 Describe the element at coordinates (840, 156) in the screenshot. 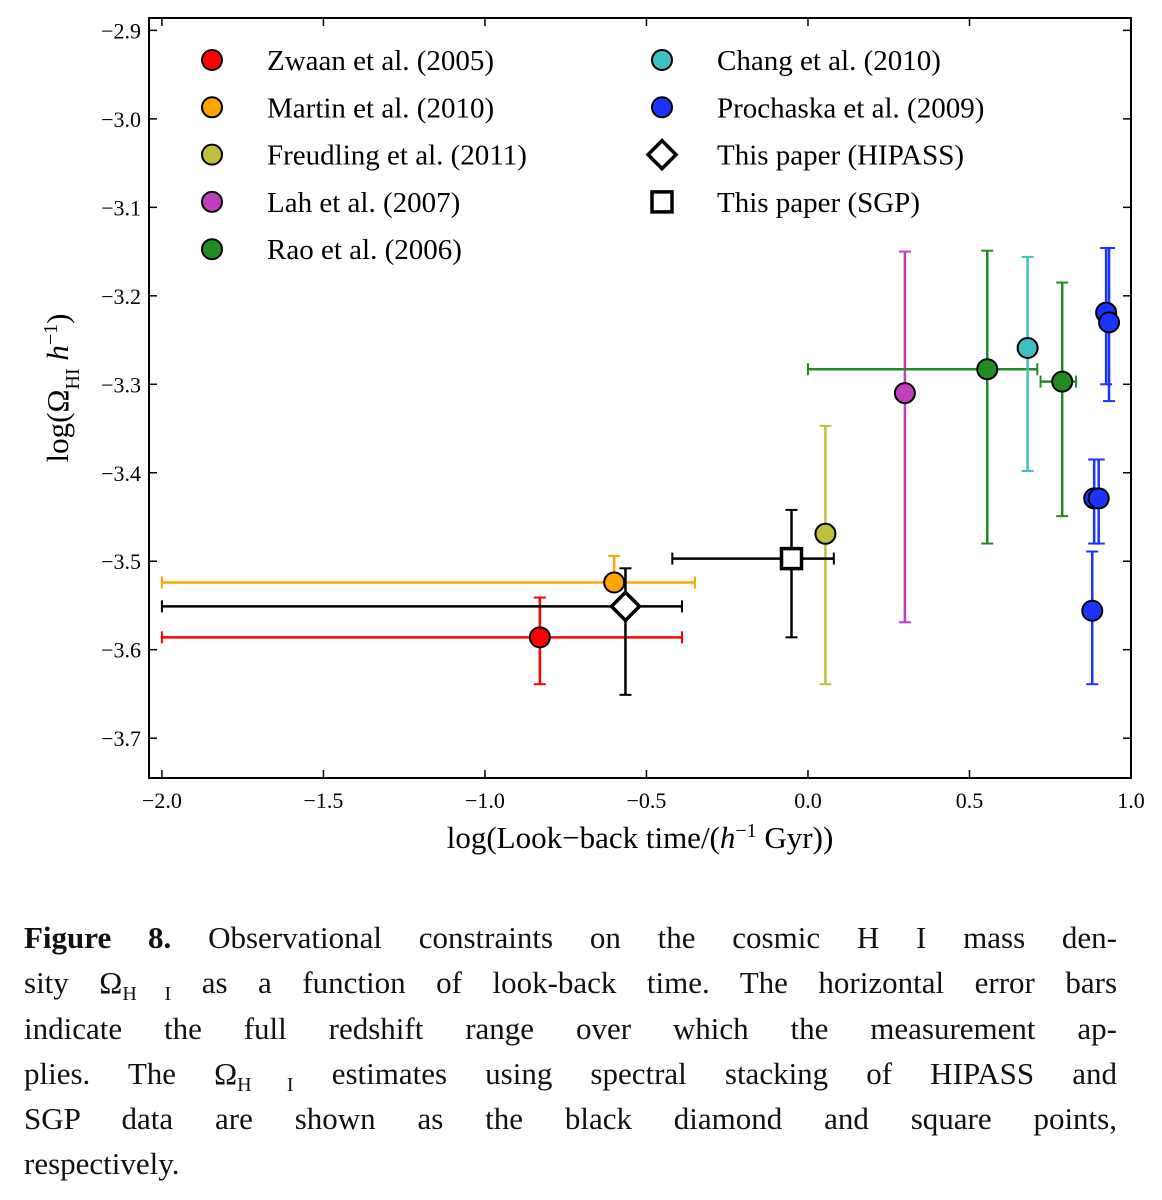

I see `legend-label: This paper (HIPASS)` at that location.